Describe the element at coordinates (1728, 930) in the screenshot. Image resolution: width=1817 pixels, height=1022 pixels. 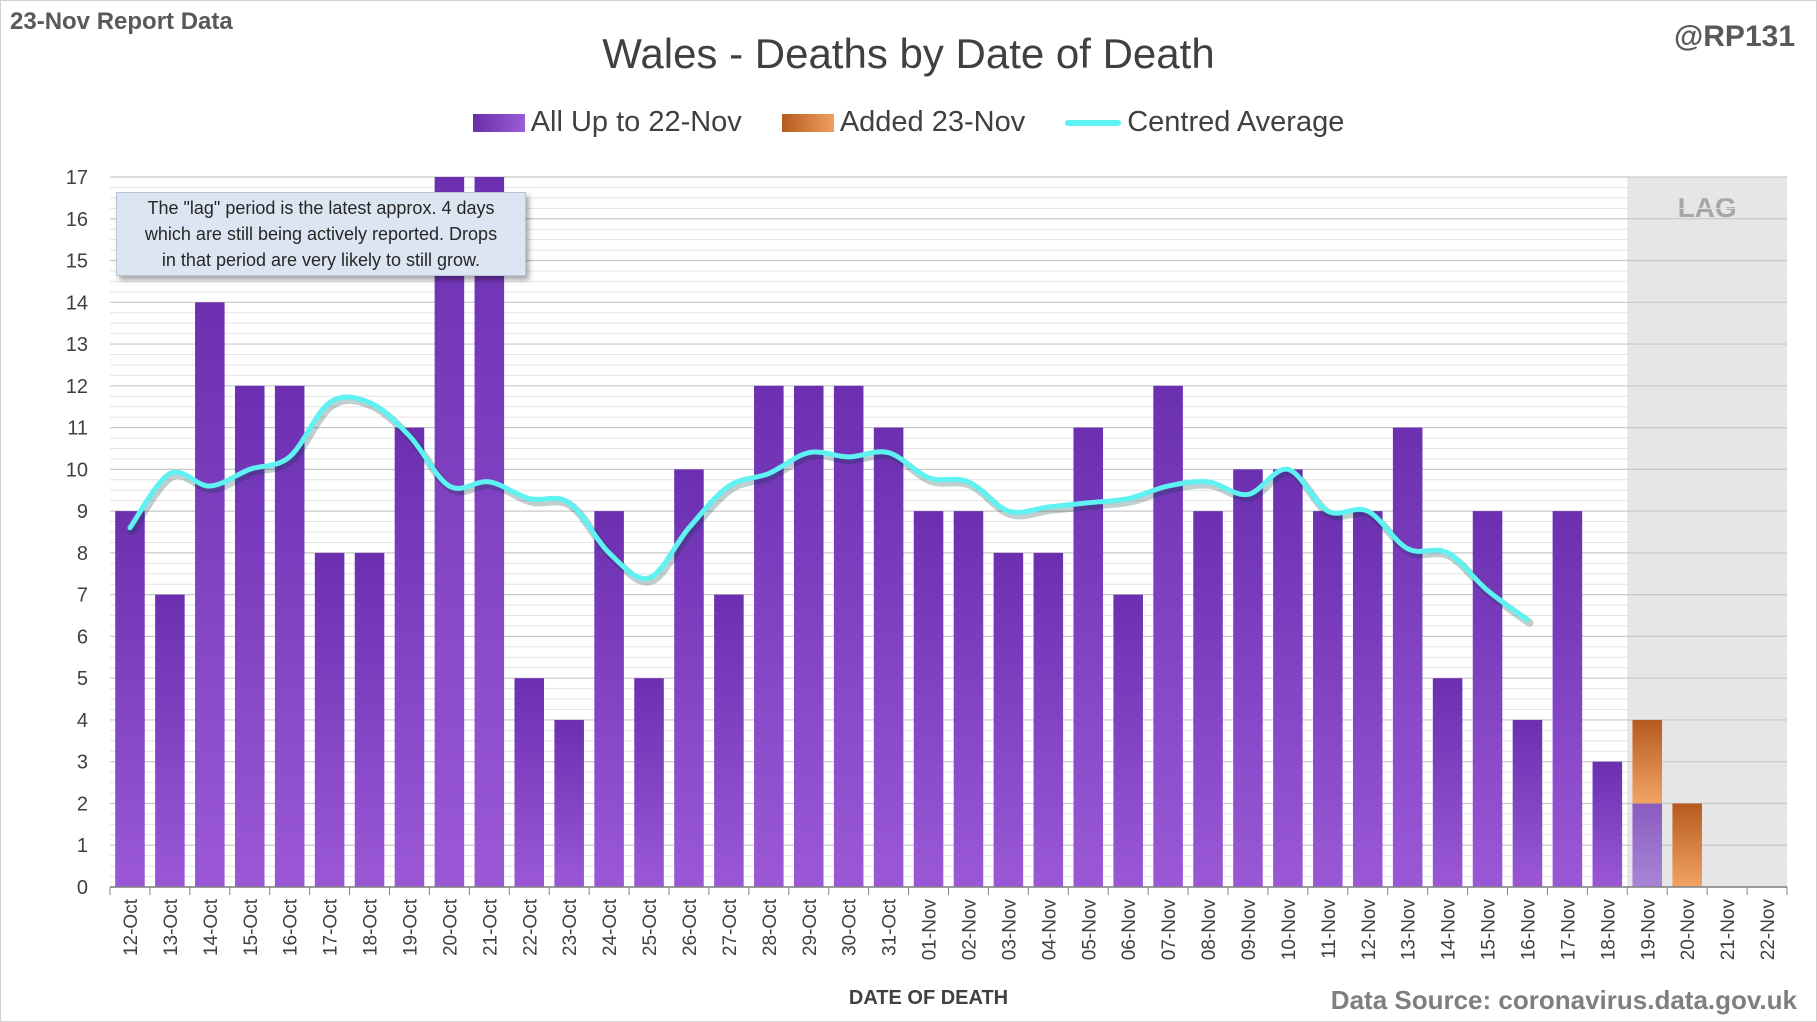
I see `x-tick-label: 21-Nov` at that location.